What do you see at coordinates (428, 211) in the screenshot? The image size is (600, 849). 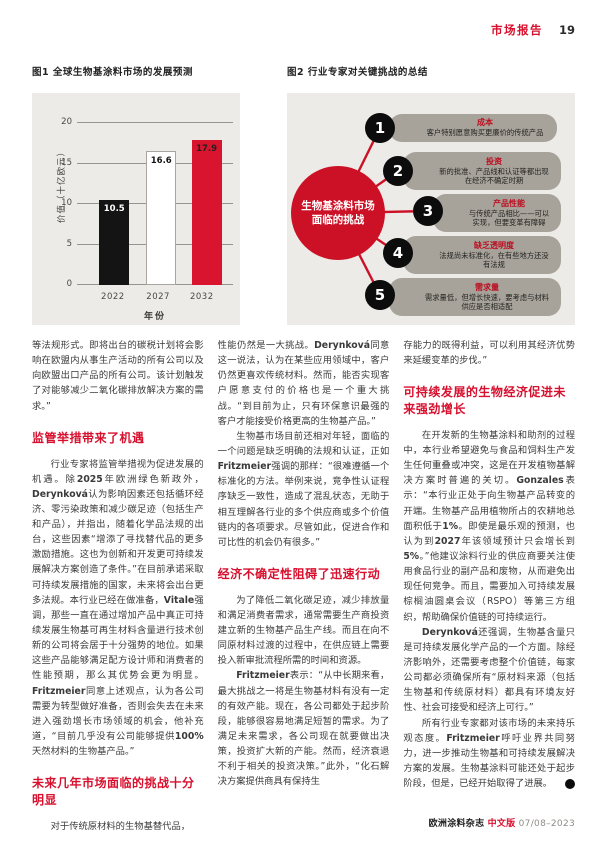 I see `number-badge-3: 3` at bounding box center [428, 211].